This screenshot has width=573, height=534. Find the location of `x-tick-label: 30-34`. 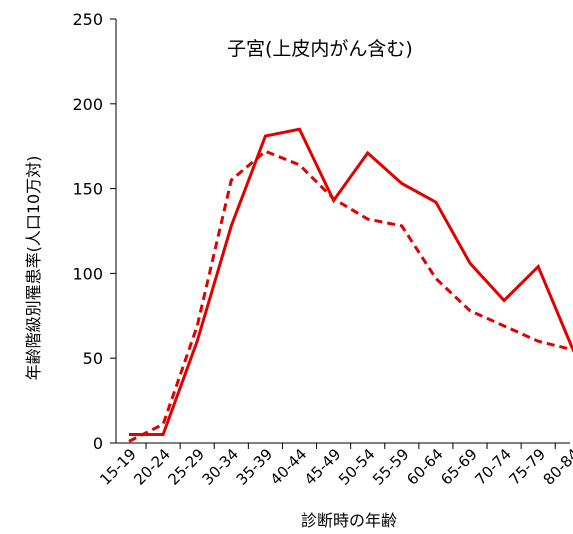

x-tick-label: 30-34 is located at coordinates (221, 467).